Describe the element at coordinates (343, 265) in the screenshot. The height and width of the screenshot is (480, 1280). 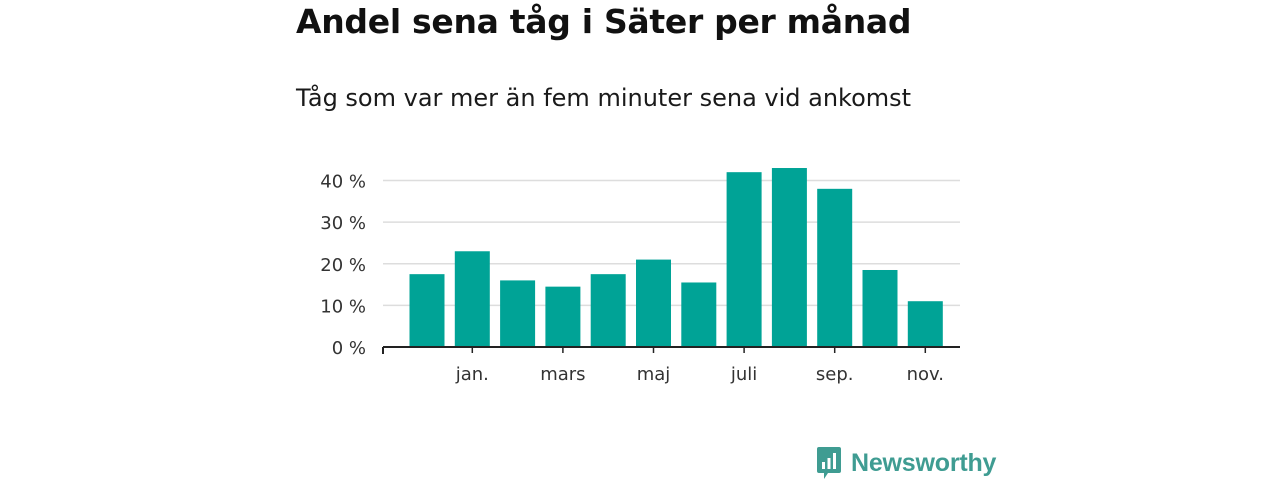
I see `y-tick-label: 20 %` at that location.